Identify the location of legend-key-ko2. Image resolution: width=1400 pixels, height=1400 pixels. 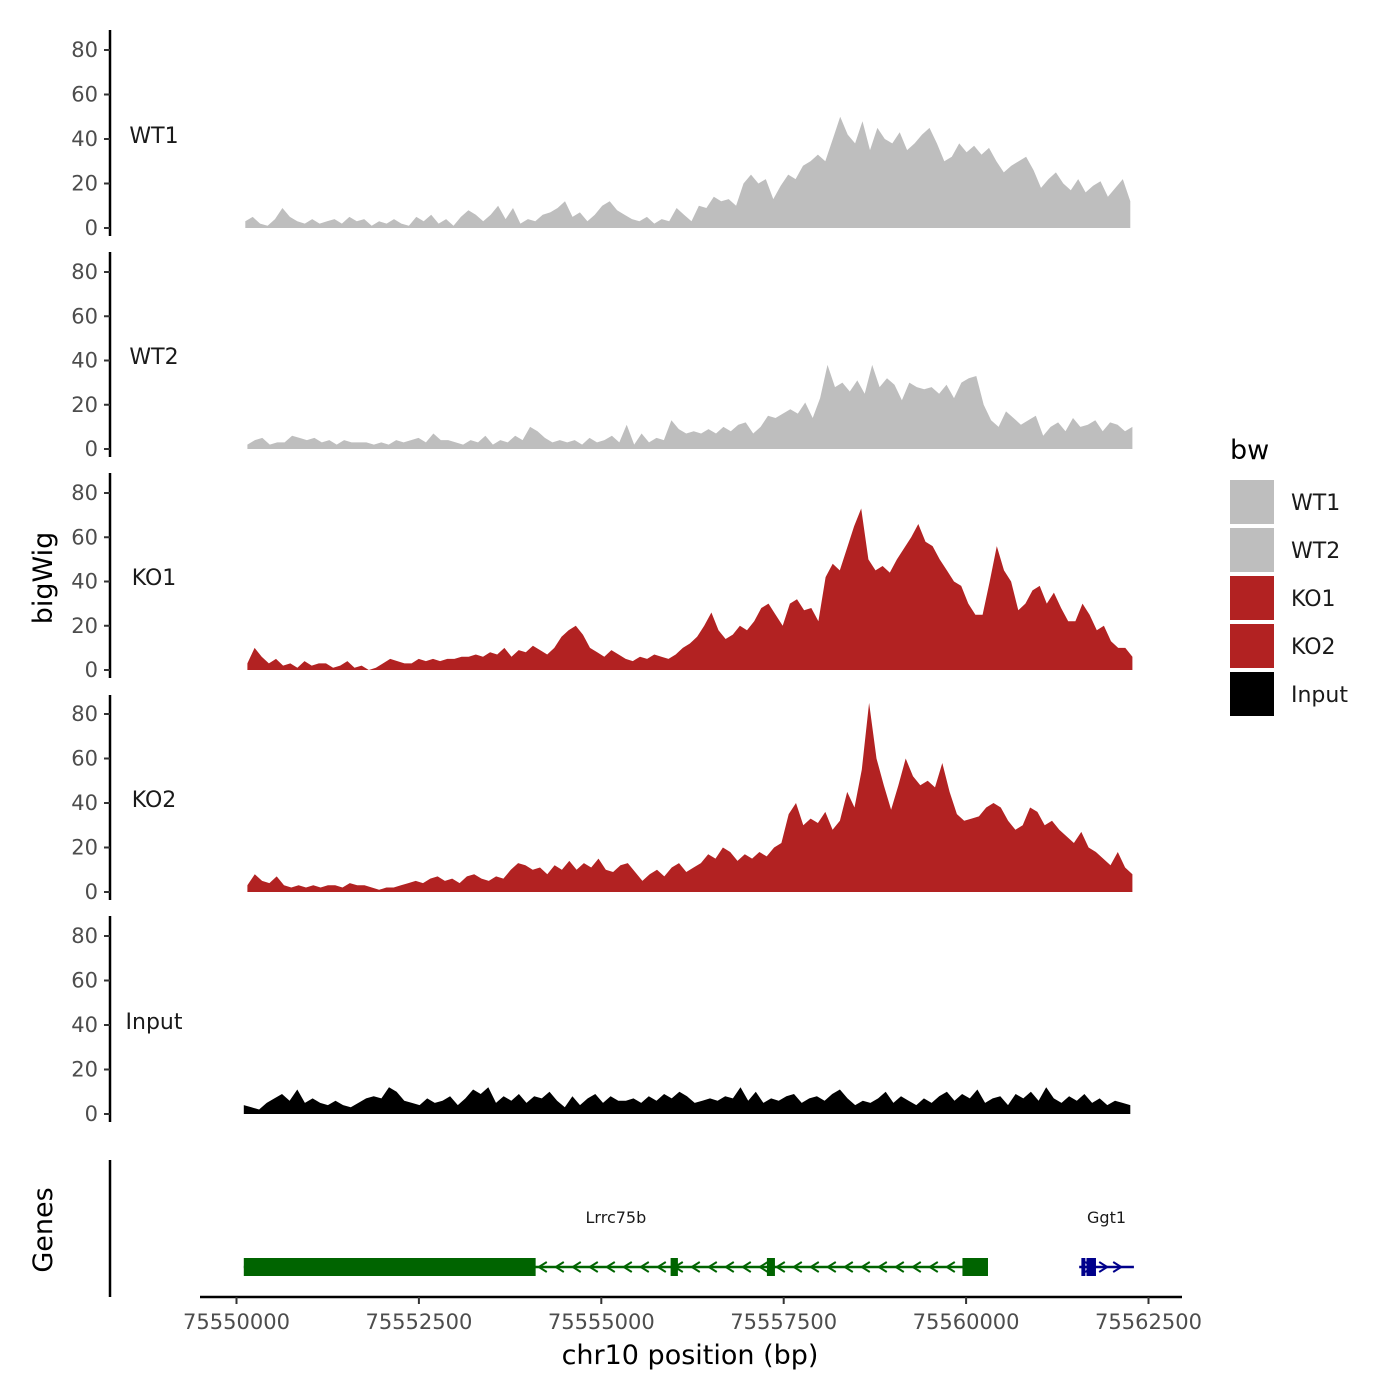
(1252, 646).